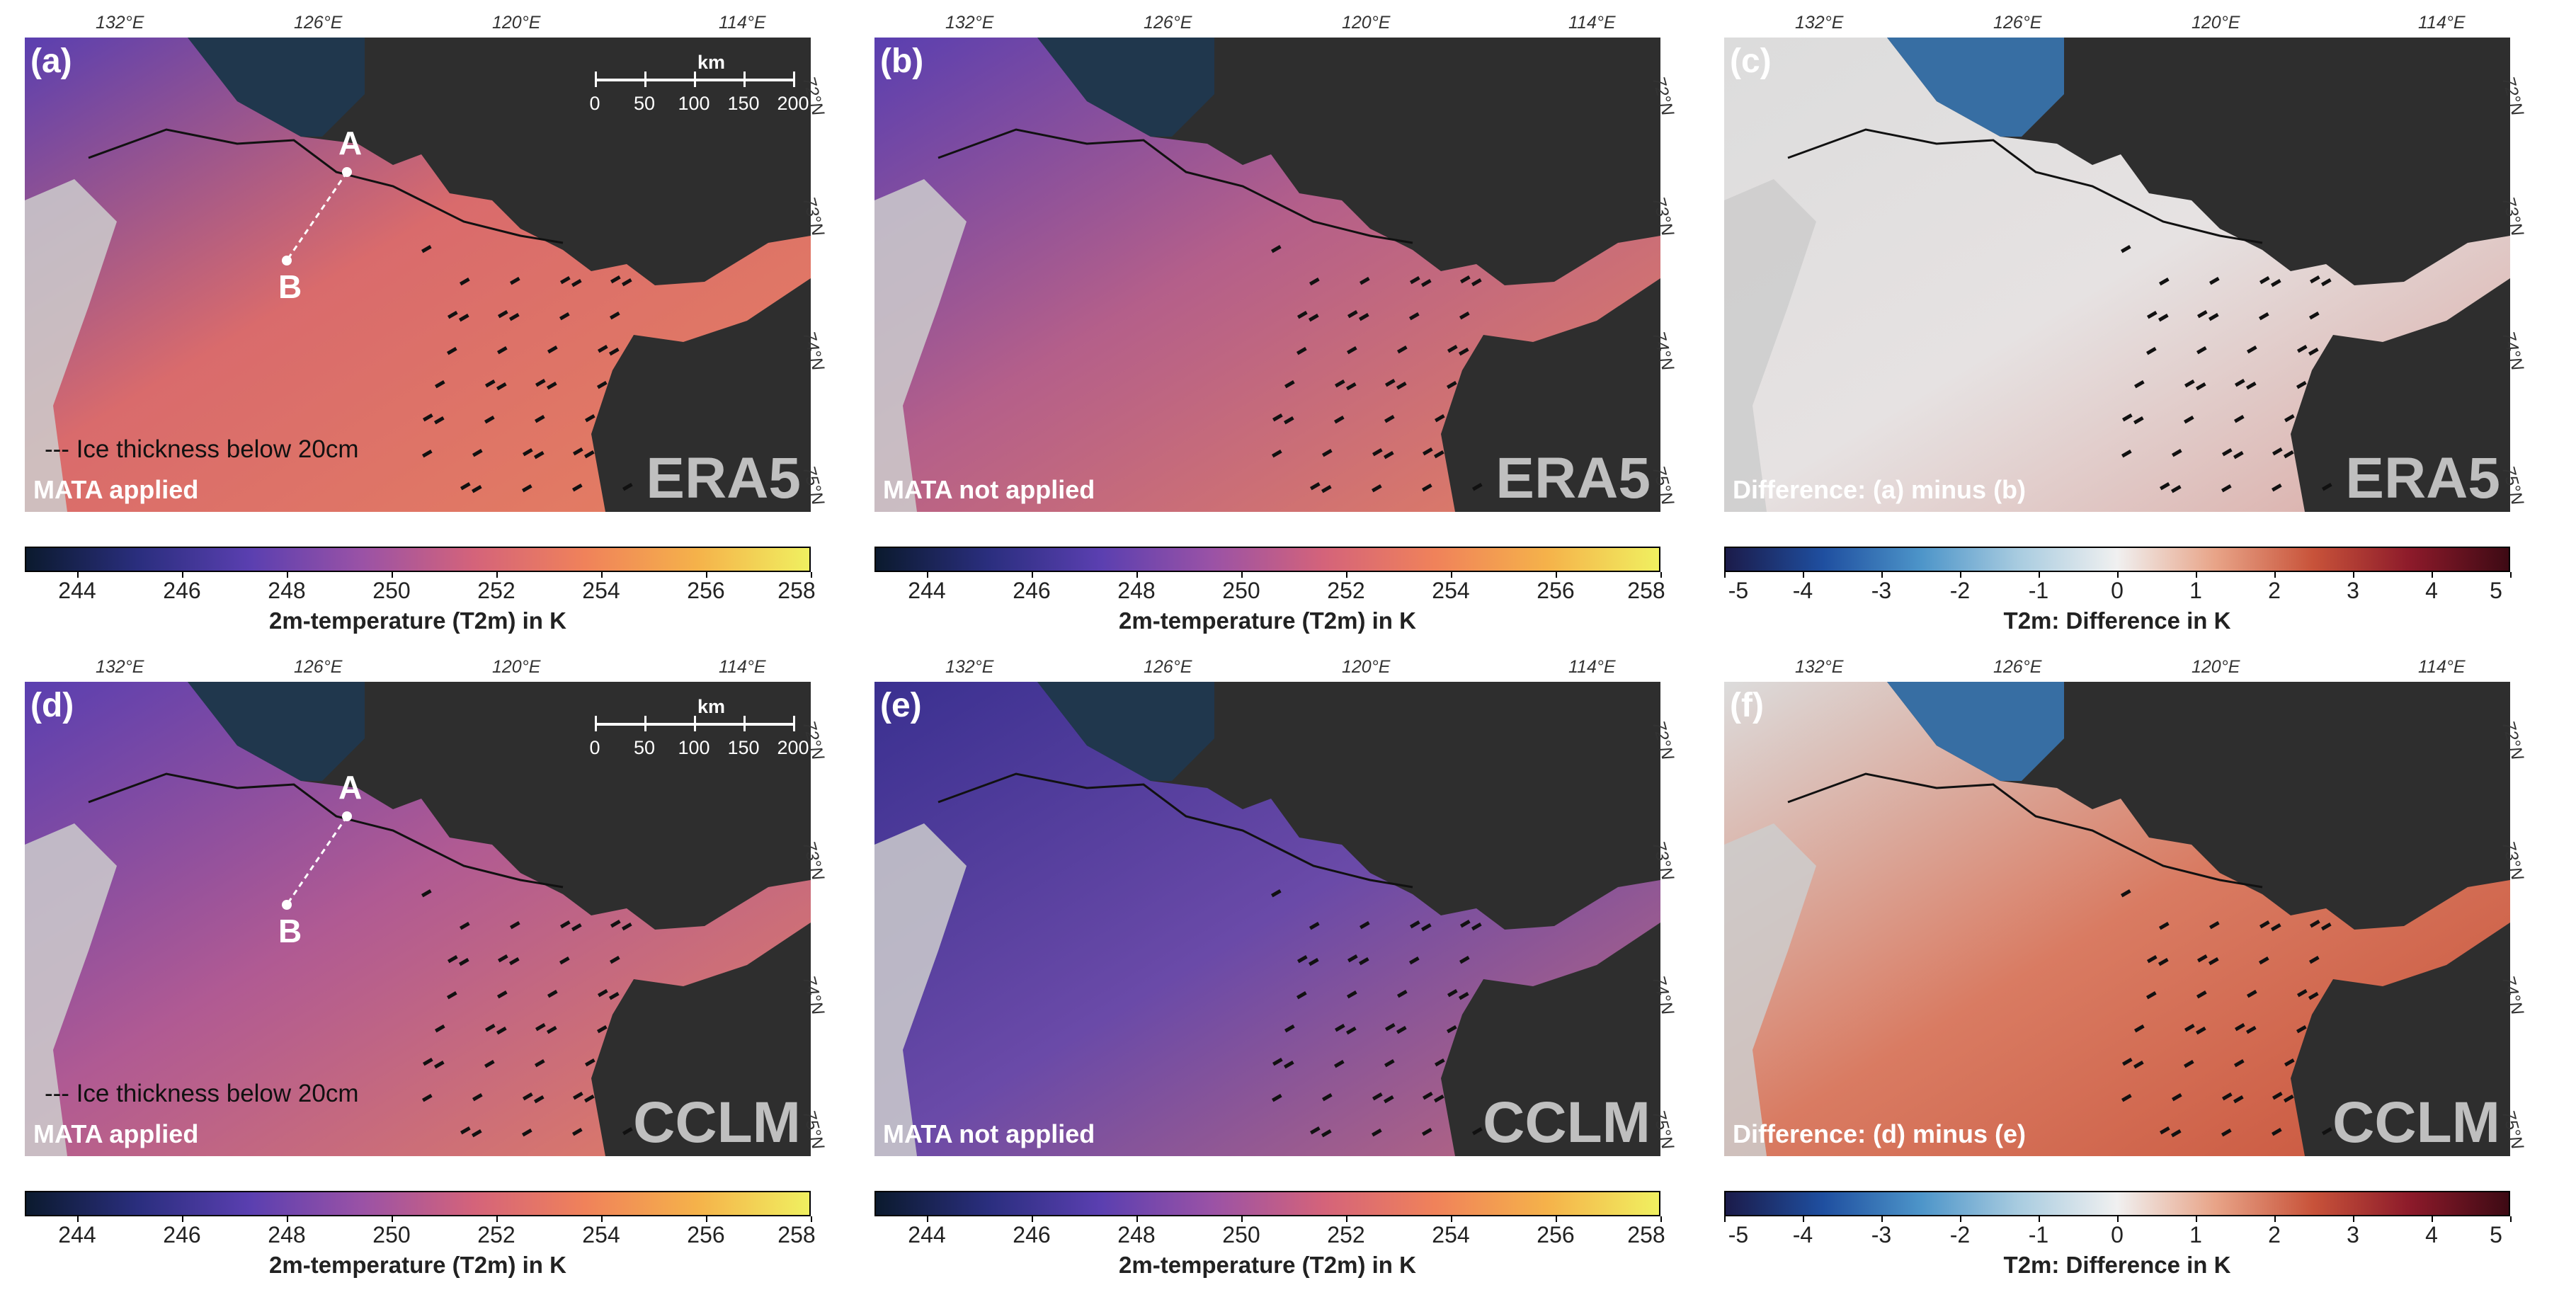 The height and width of the screenshot is (1302, 2576). Describe the element at coordinates (77, 1234) in the screenshot. I see `colorbar-tick-label: 244` at that location.